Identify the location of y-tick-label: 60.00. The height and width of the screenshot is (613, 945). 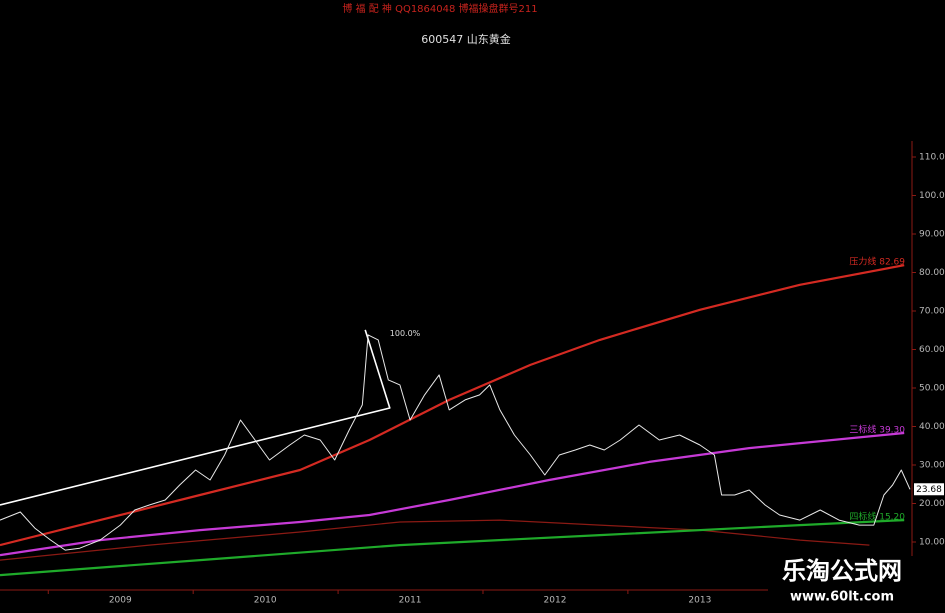
(932, 350).